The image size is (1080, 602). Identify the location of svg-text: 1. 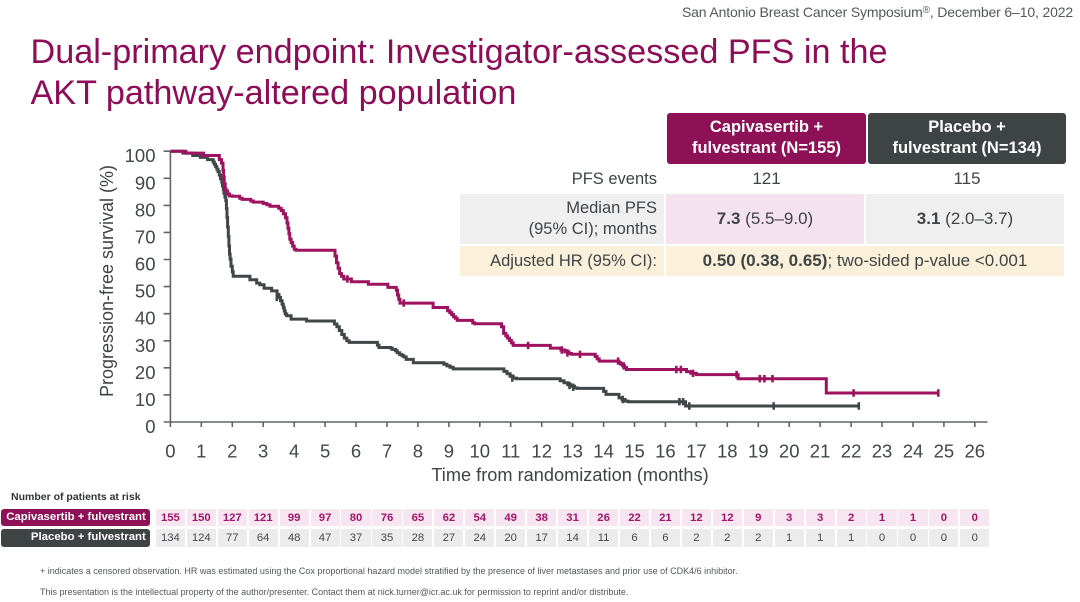
(201, 451).